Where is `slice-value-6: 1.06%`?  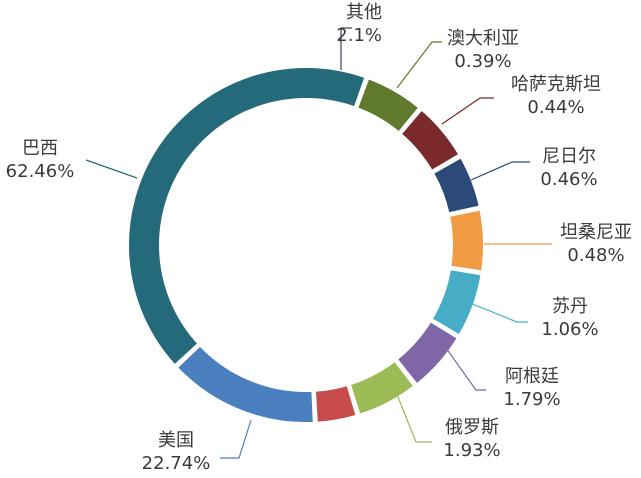 slice-value-6: 1.06% is located at coordinates (569, 329).